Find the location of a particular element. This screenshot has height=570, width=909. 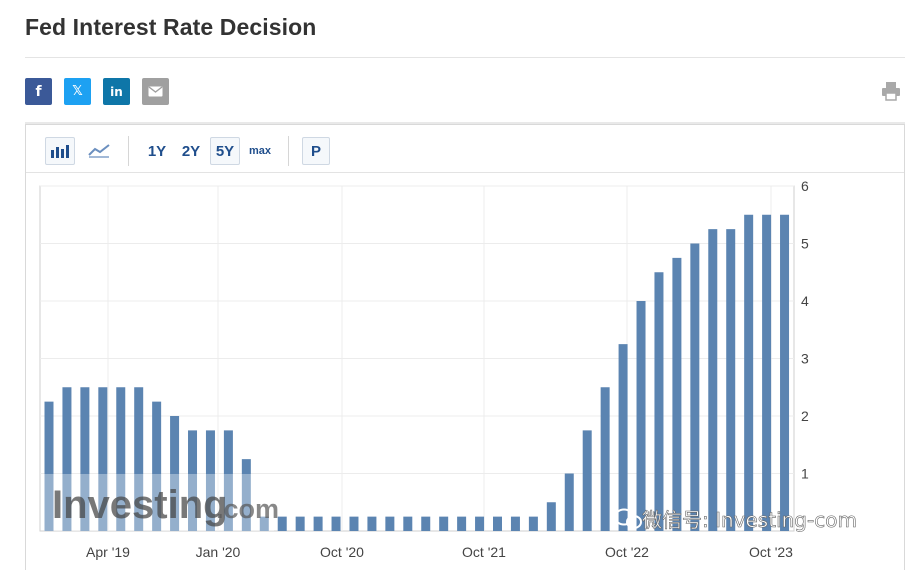

line-chart-toggle is located at coordinates (99, 151).